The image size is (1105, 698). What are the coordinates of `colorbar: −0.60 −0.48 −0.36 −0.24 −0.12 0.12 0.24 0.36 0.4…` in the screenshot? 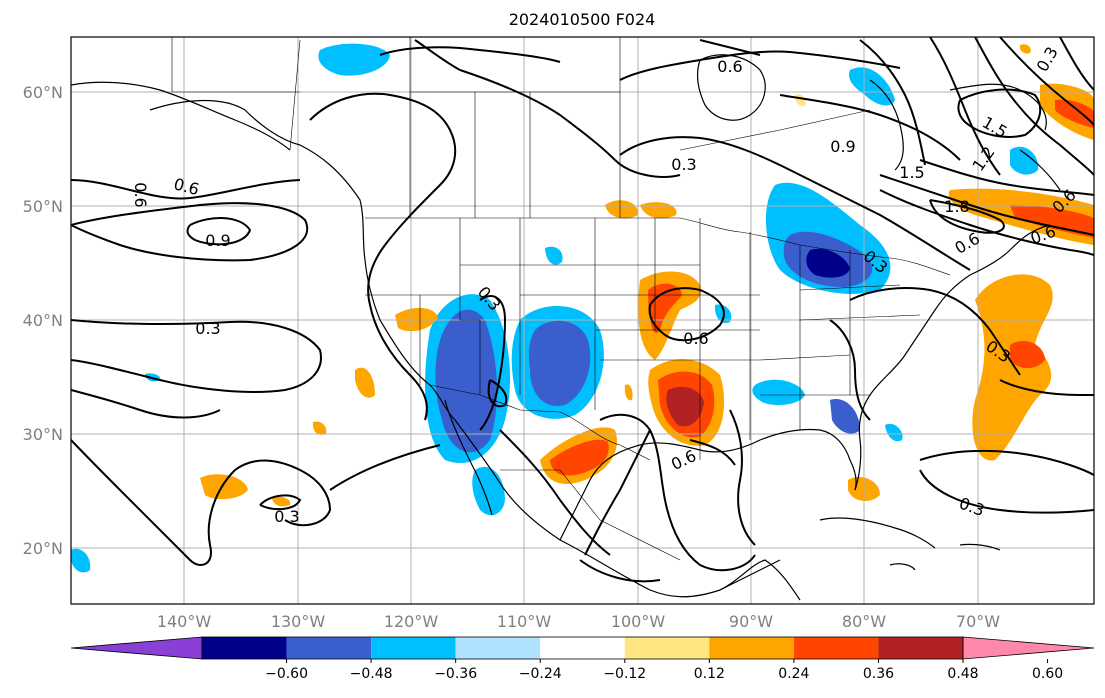 It's located at (582, 659).